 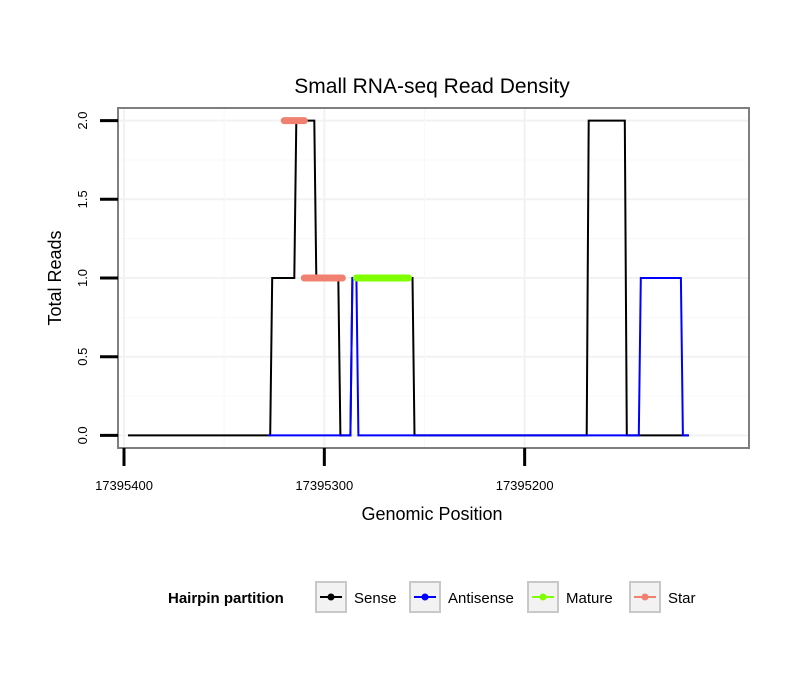 What do you see at coordinates (82, 357) in the screenshot?
I see `y-tick-label: 0.5` at bounding box center [82, 357].